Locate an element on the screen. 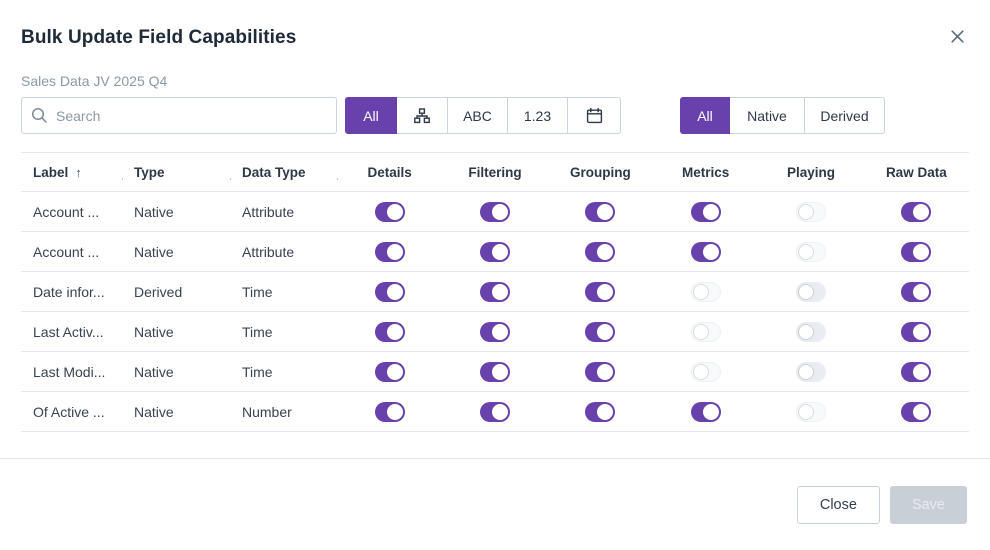 The image size is (990, 550). search-box is located at coordinates (179, 115).